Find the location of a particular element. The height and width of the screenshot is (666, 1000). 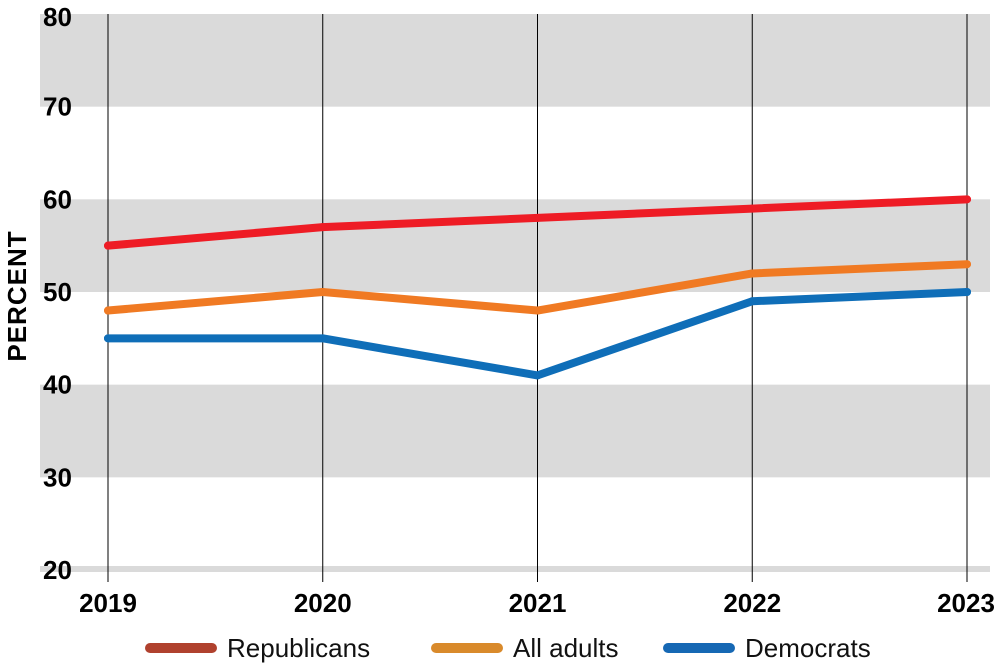

x-tick-label: 2019 is located at coordinates (108, 603).